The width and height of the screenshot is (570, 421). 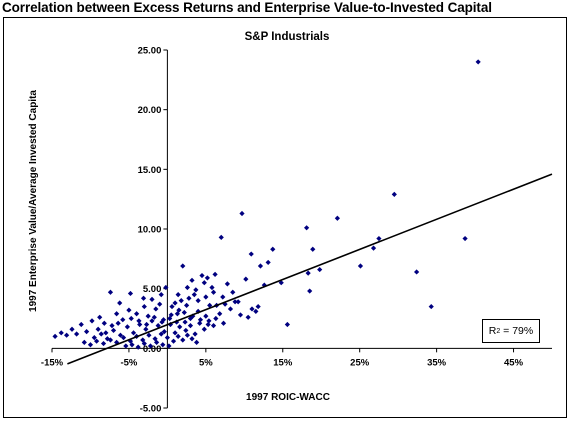 What do you see at coordinates (150, 110) in the screenshot?
I see `y-tick-label: 20.00` at bounding box center [150, 110].